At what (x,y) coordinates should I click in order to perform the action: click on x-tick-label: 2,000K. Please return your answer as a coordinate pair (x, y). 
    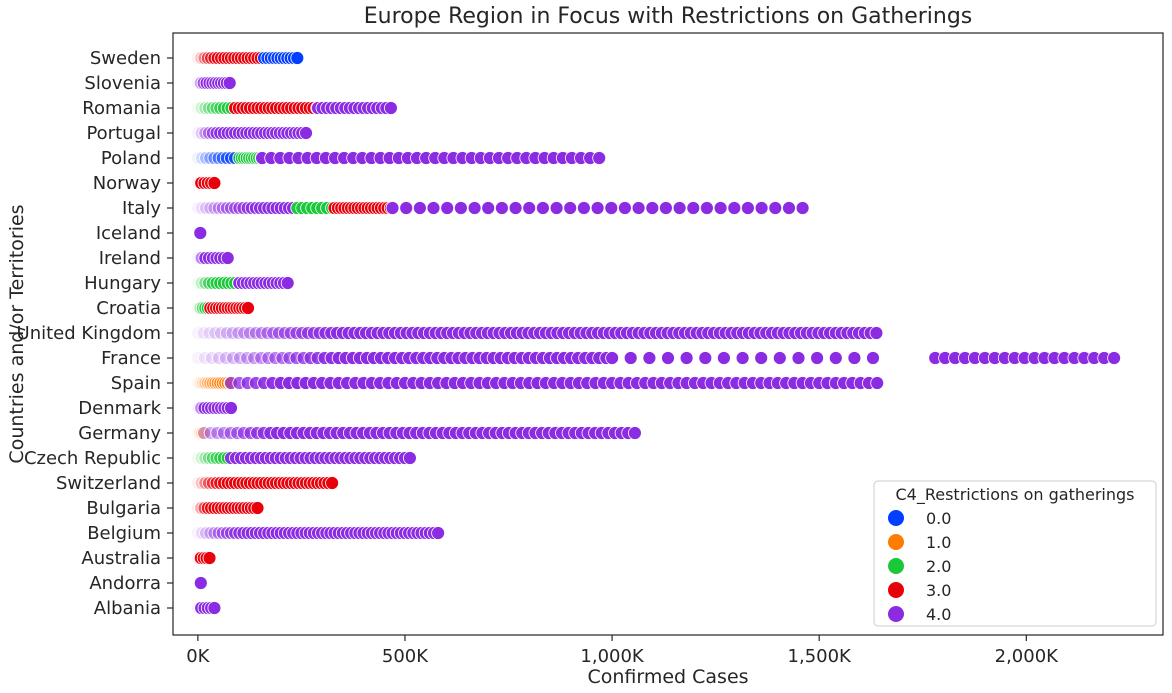
    Looking at the image, I should click on (1027, 656).